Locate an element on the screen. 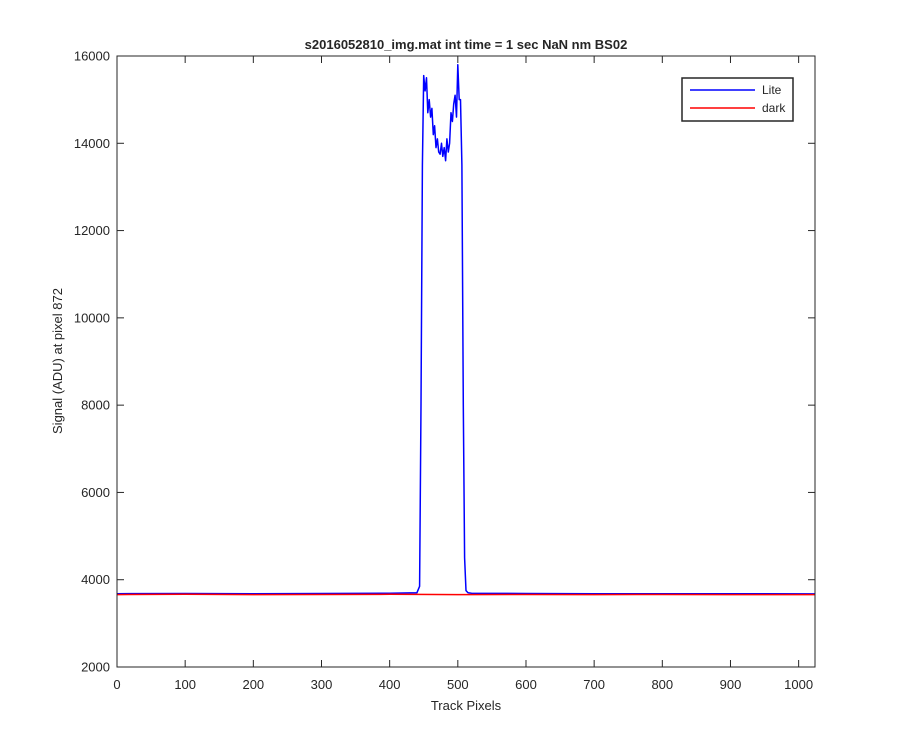  x-tick-label: 800 is located at coordinates (662, 684).